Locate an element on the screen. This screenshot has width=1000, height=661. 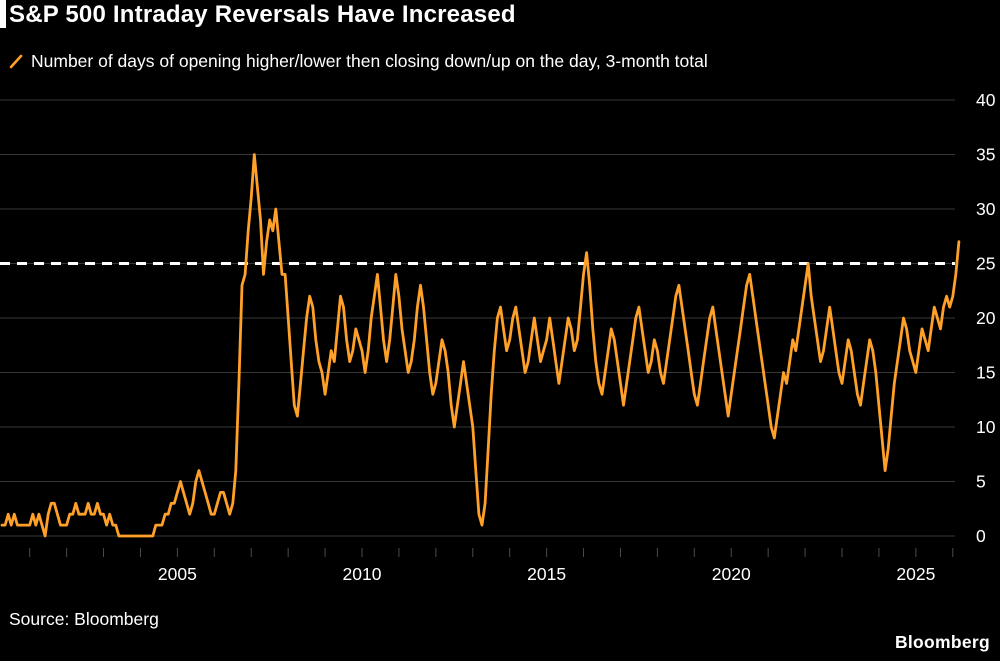
bloomberg-logo: Bloomberg is located at coordinates (942, 642).